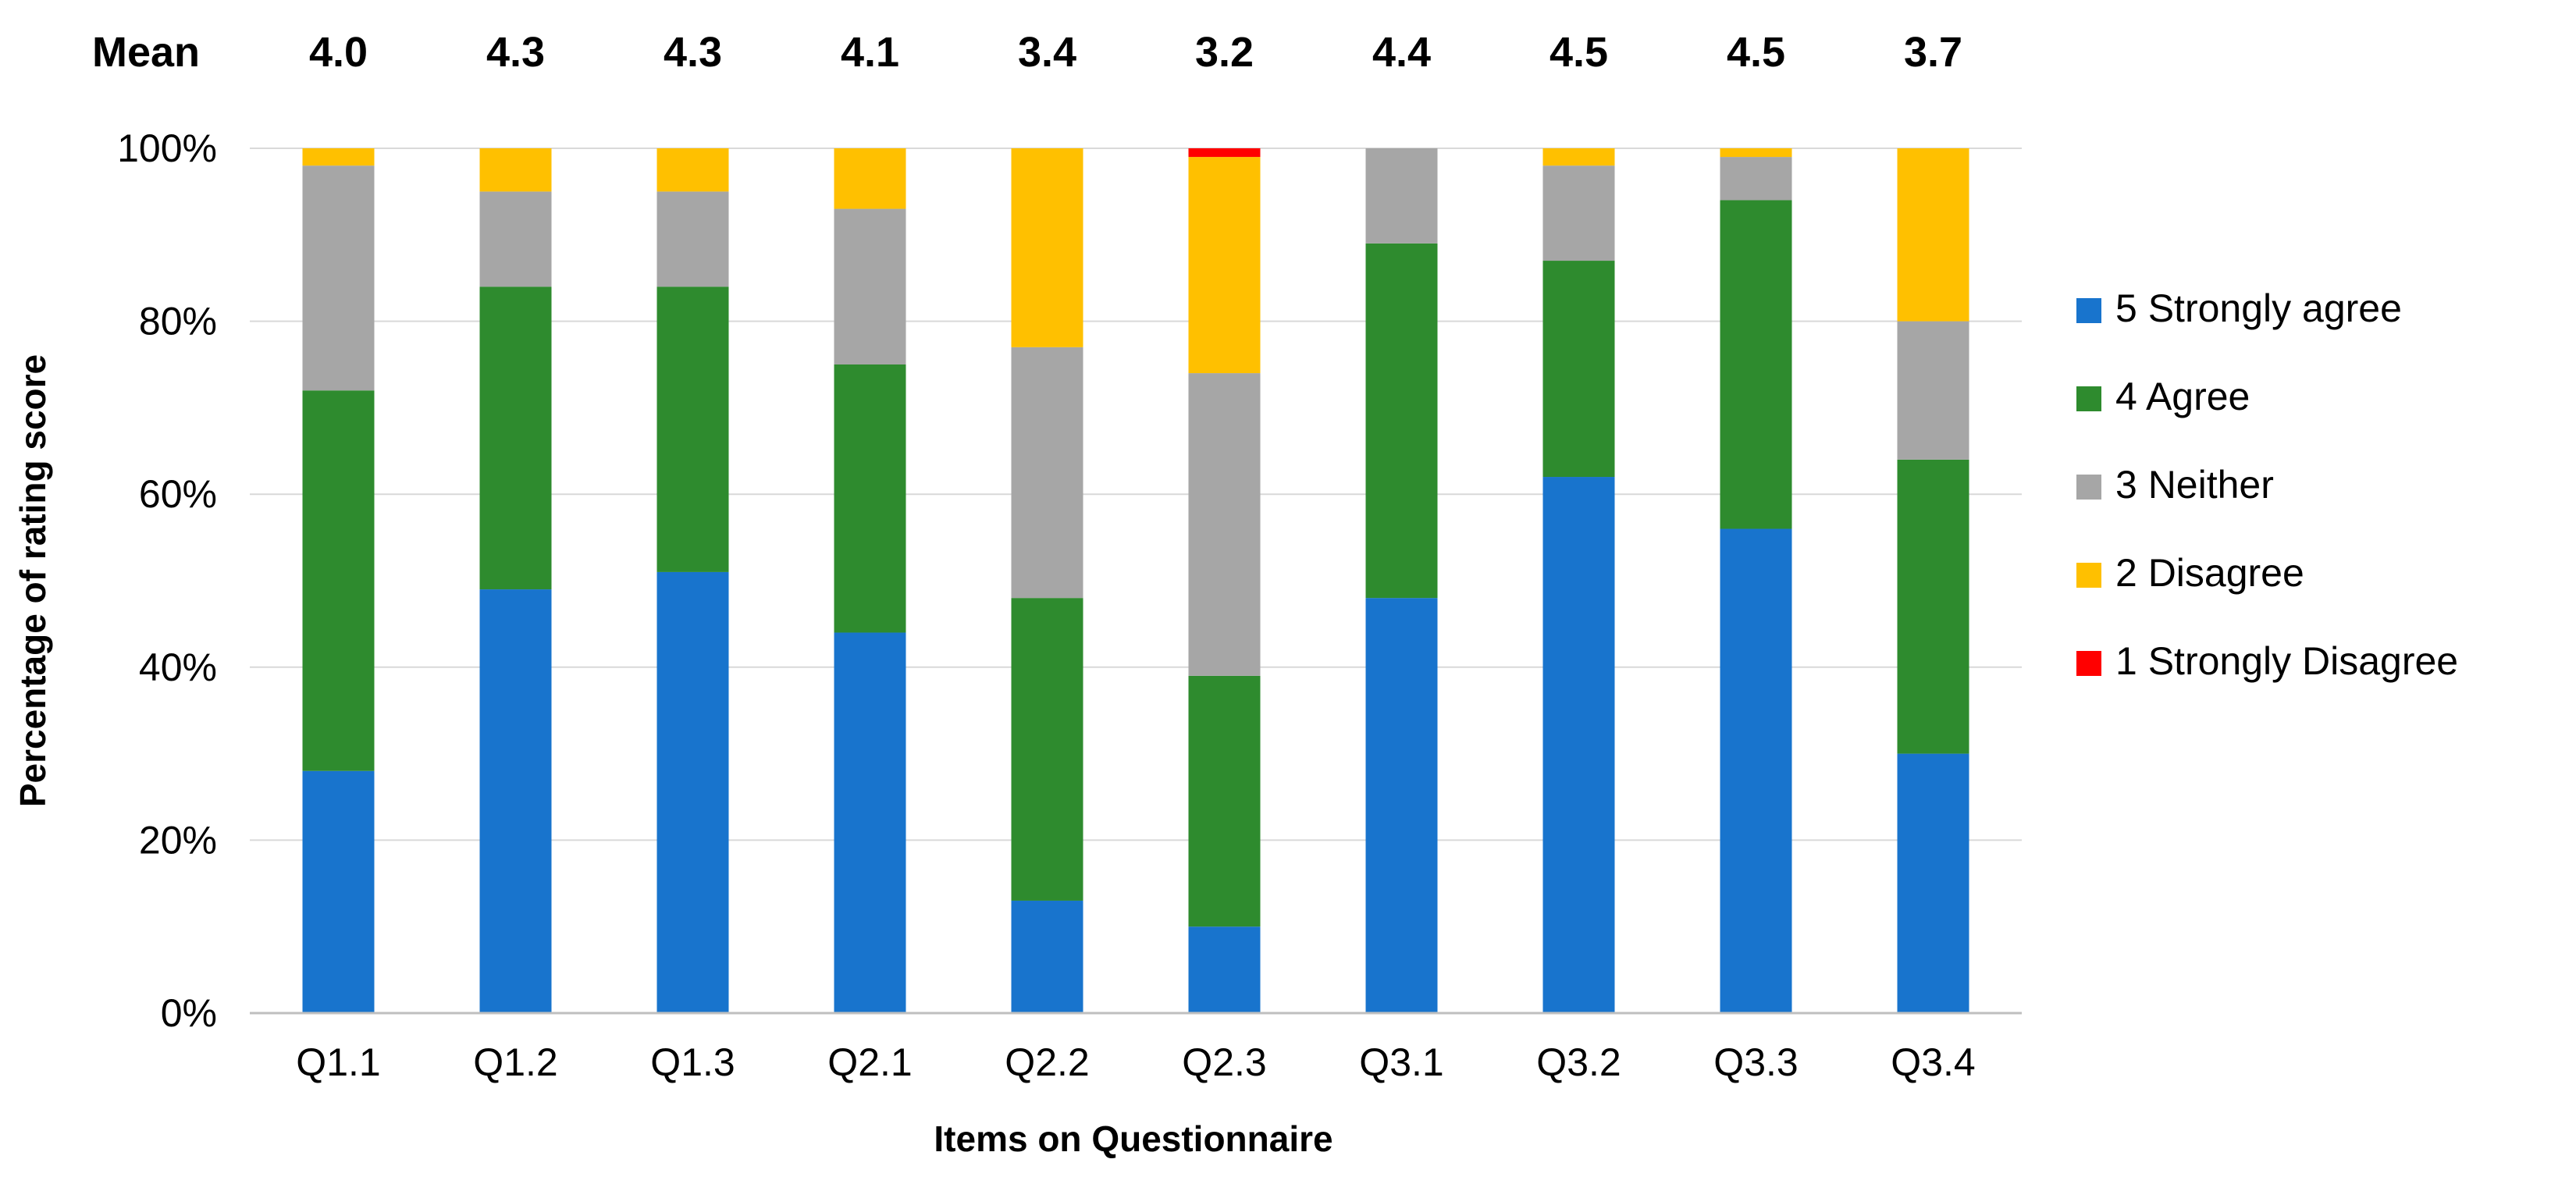 The image size is (2576, 1177). Describe the element at coordinates (2209, 573) in the screenshot. I see `legend-label: 2 Disagree` at that location.